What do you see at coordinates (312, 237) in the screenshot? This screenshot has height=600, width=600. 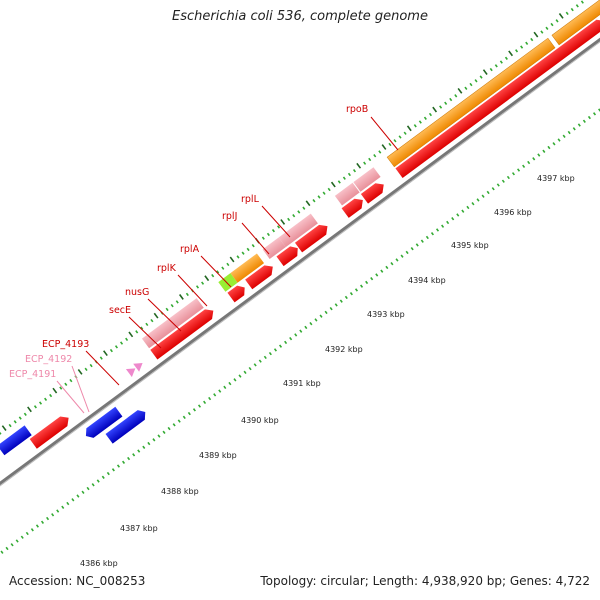 I see `cds-rplA-arrow` at bounding box center [312, 237].